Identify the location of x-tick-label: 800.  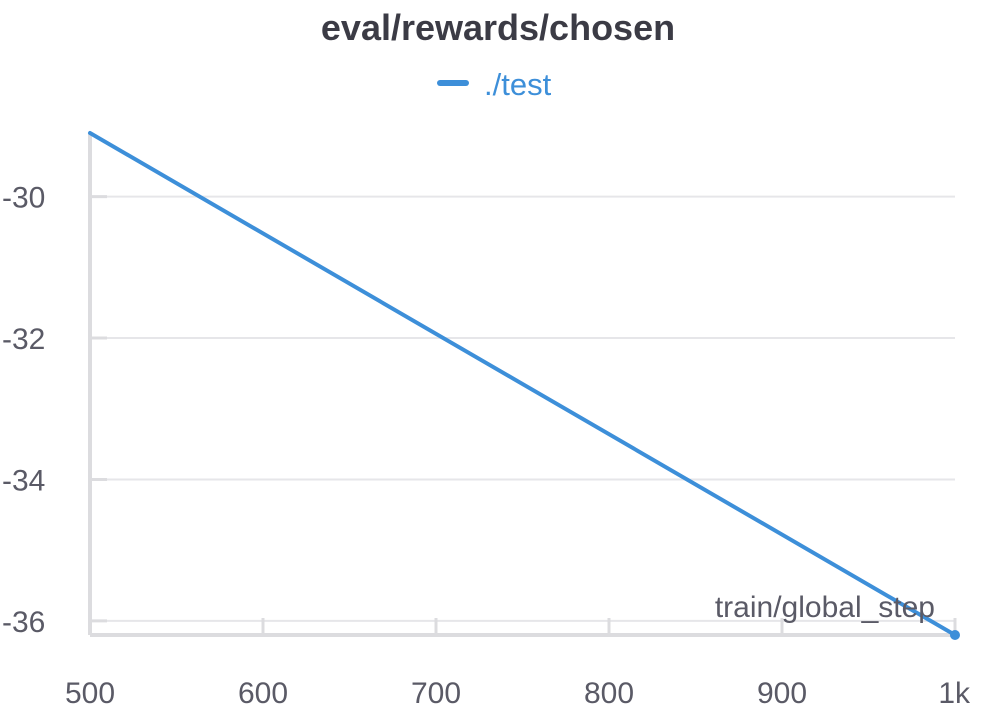
(609, 693).